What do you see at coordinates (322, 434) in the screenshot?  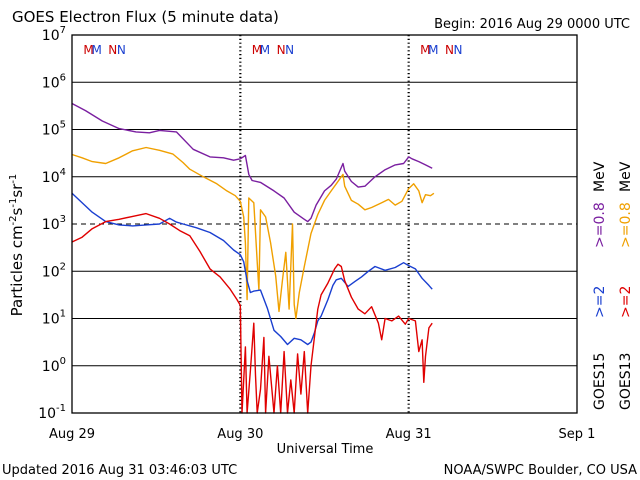 I see `x-tick-labels: Aug 29 Aug 30 Aug 31 Sep 1` at bounding box center [322, 434].